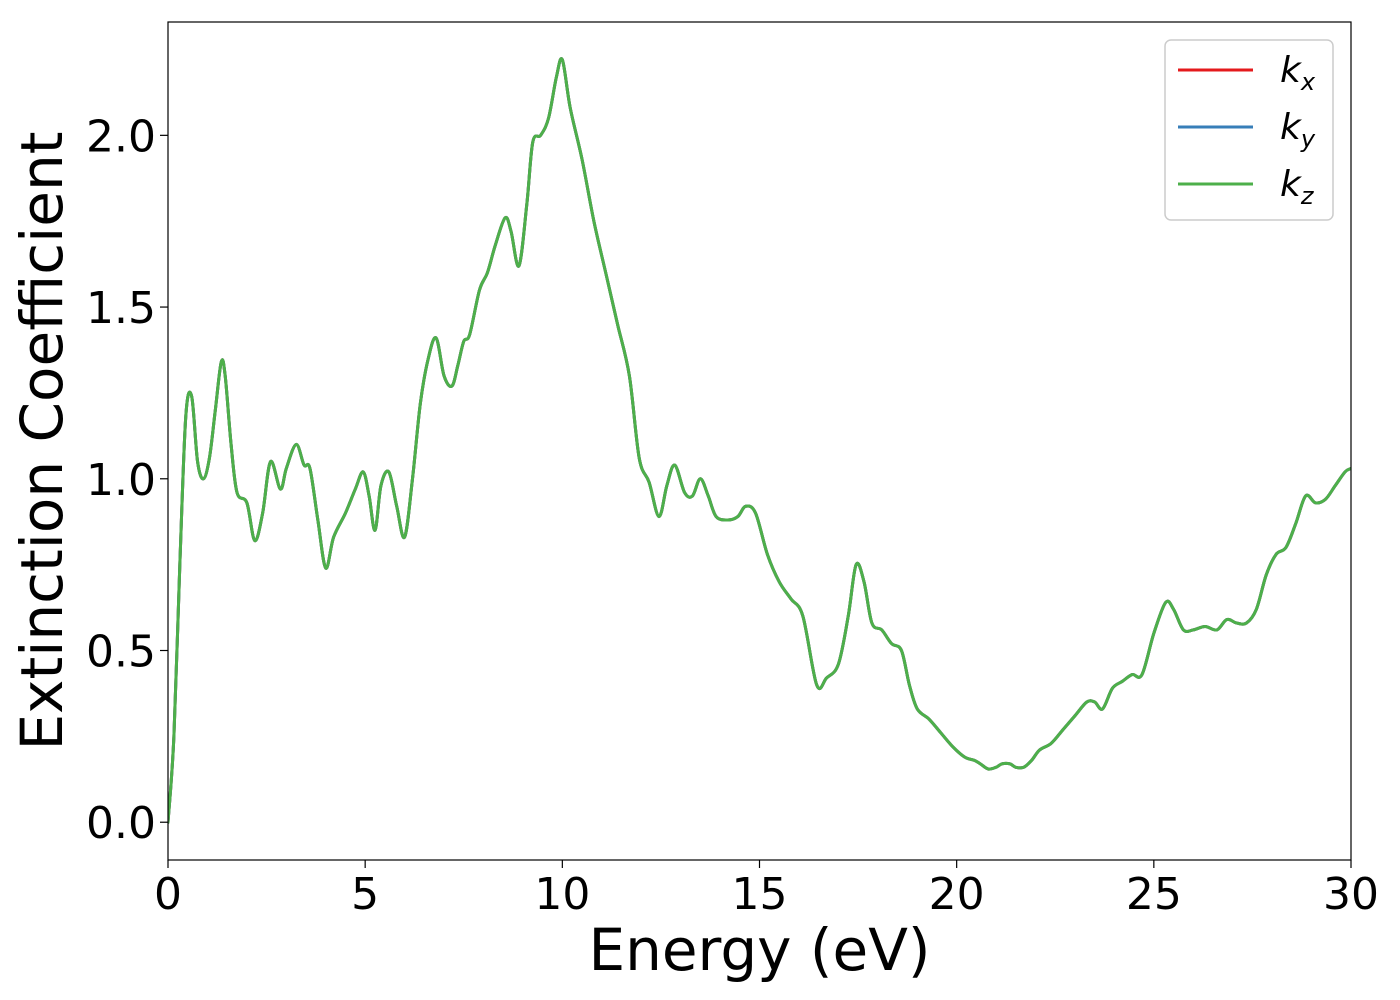 The height and width of the screenshot is (1000, 1400). Describe the element at coordinates (121, 480) in the screenshot. I see `y-tick-label: 1.0` at that location.